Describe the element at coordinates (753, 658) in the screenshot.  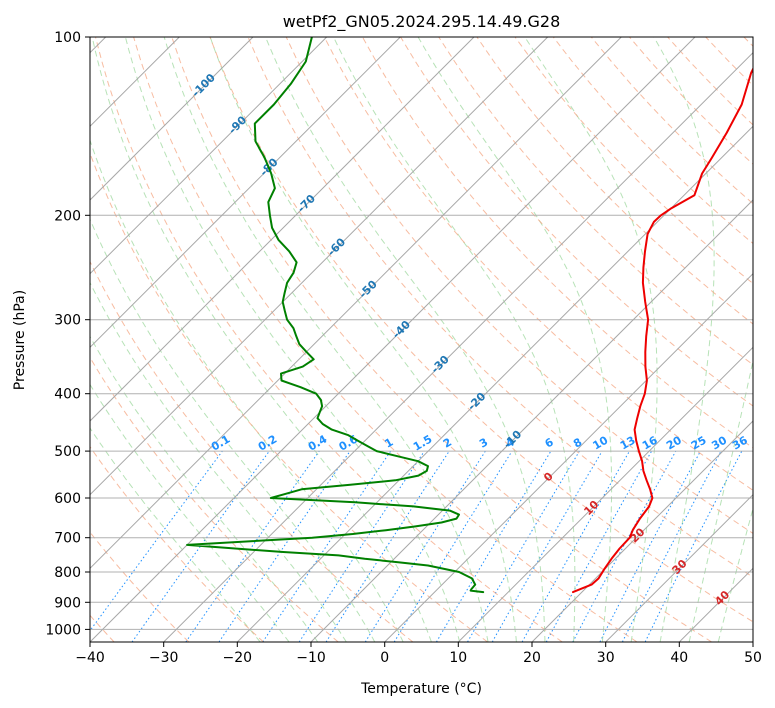
I see `x-tick-label: 50` at that location.